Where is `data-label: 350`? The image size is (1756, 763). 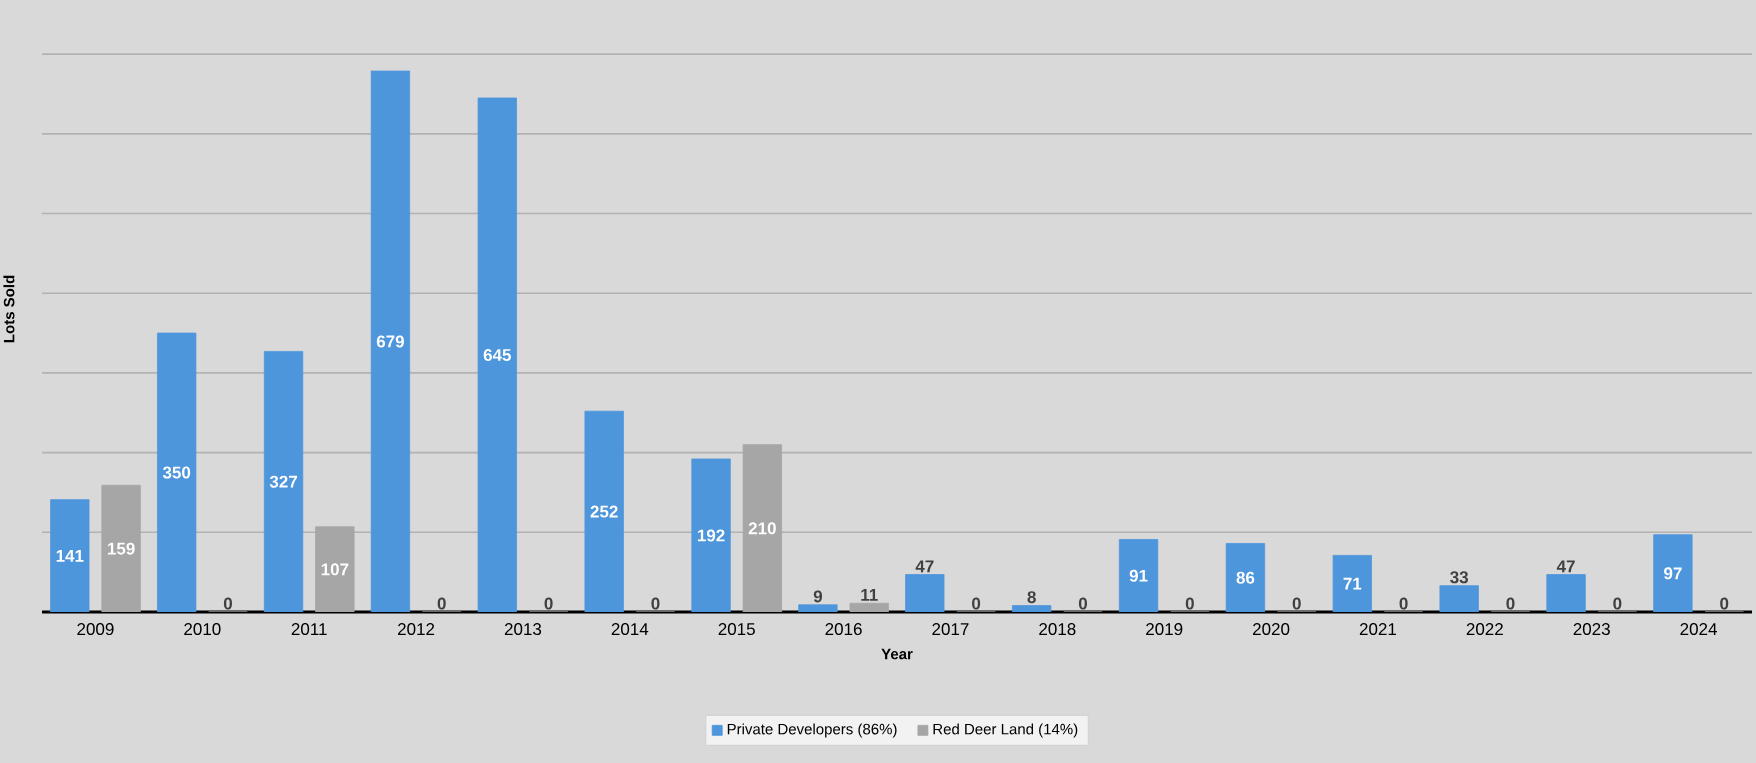 data-label: 350 is located at coordinates (176, 472).